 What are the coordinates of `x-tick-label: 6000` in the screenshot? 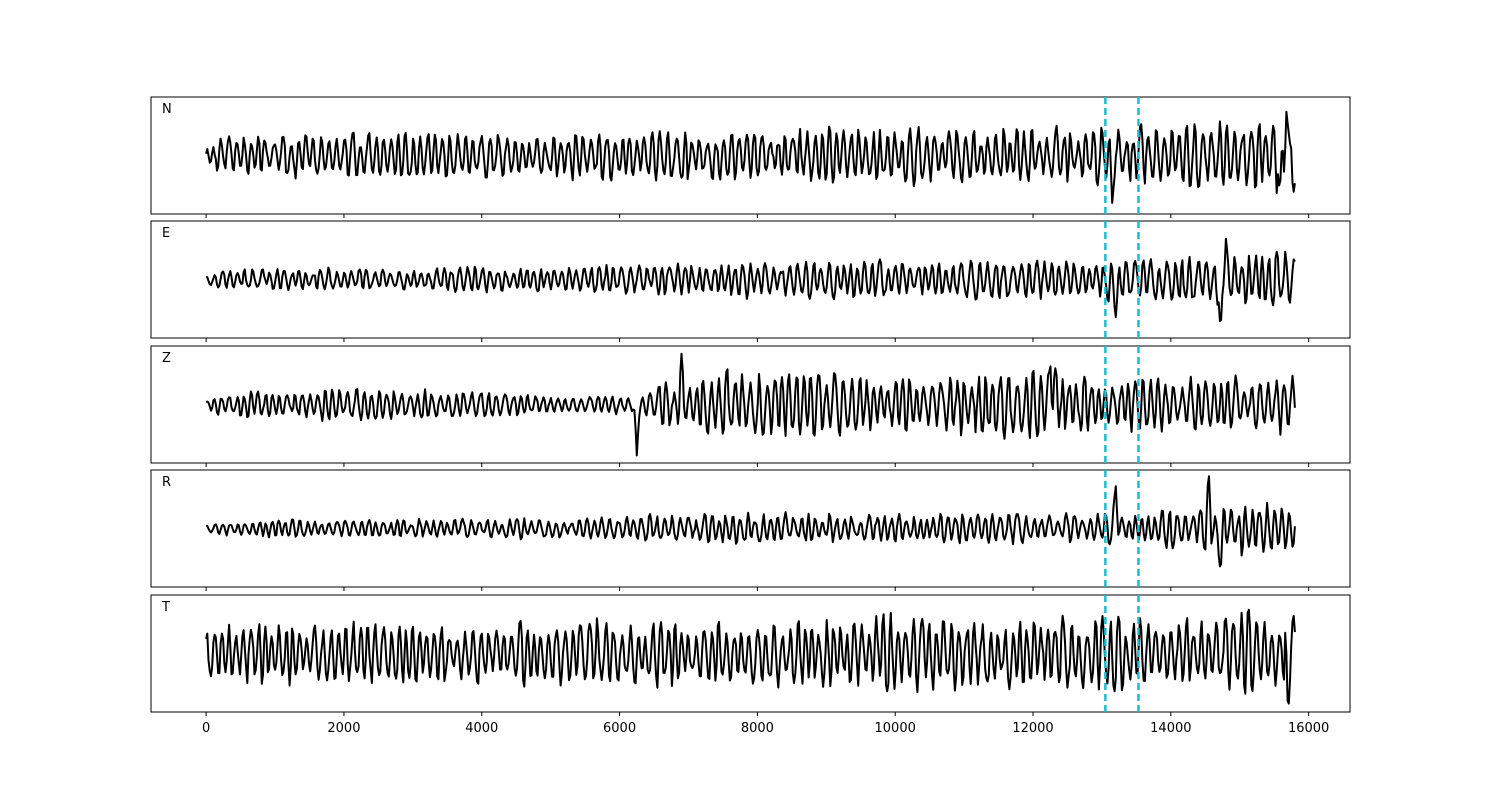 It's located at (619, 728).